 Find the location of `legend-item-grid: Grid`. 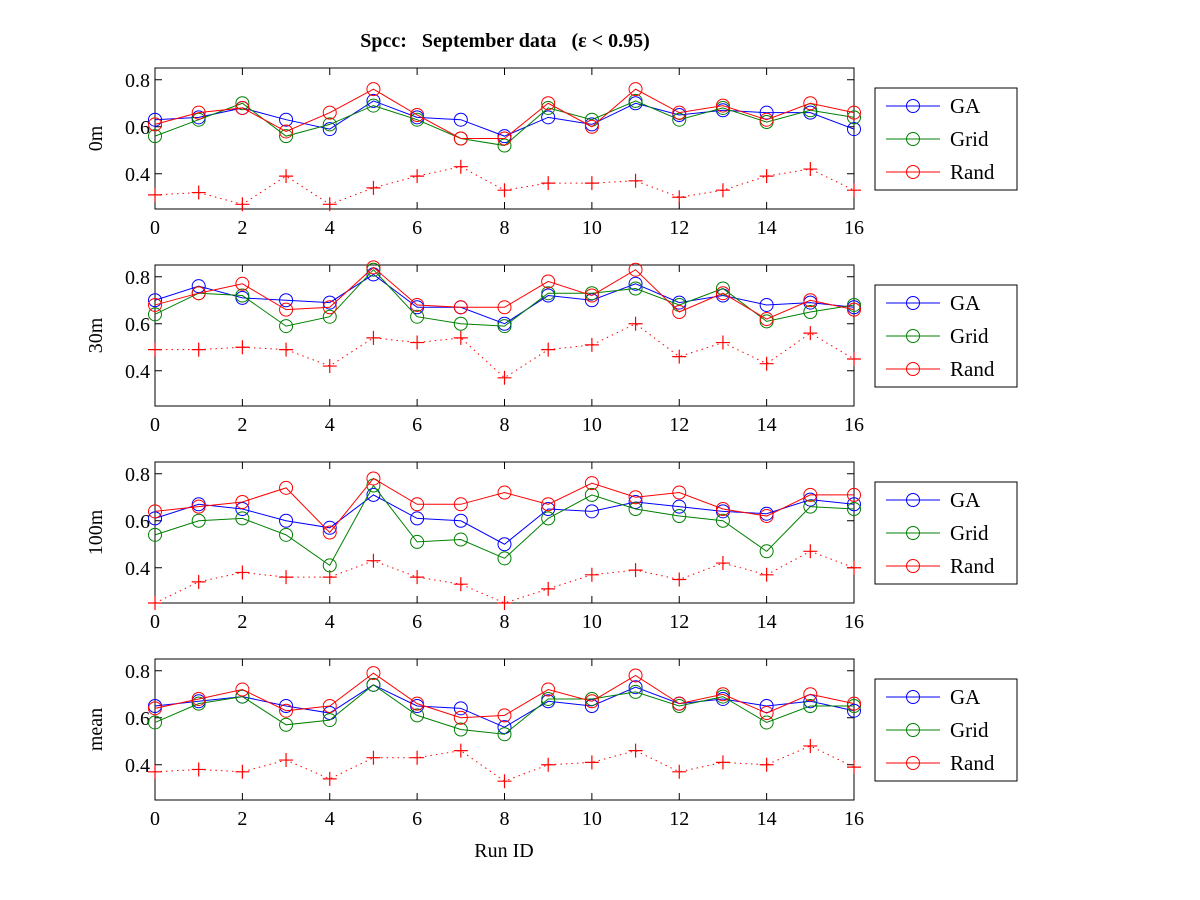

legend-item-grid: Grid is located at coordinates (937, 336).